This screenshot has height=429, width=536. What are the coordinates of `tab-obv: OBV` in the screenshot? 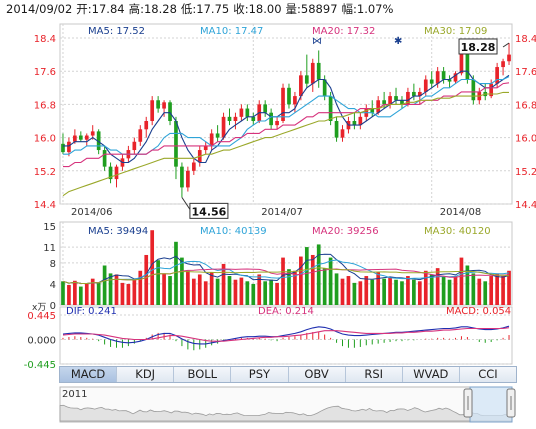 It's located at (317, 374).